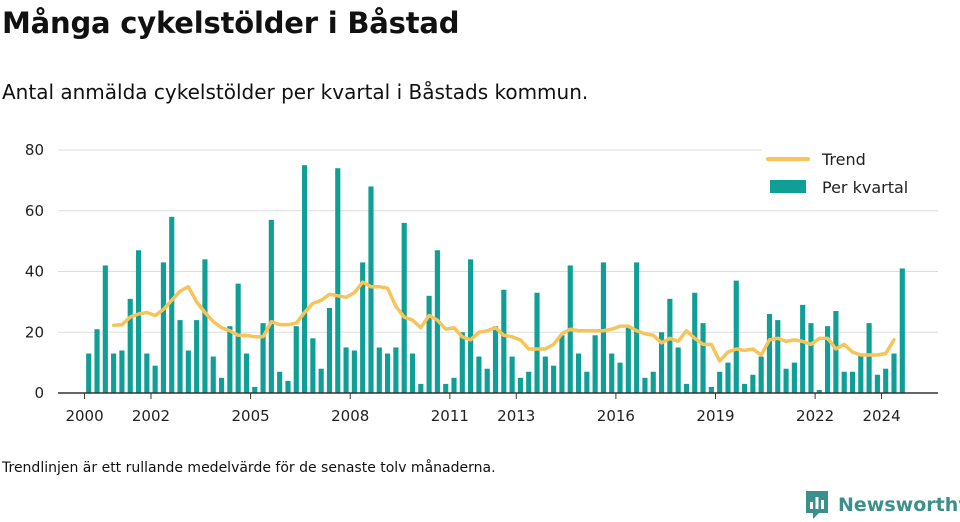 This screenshot has width=960, height=522. I want to click on bar-2006-Q2, so click(296, 359).